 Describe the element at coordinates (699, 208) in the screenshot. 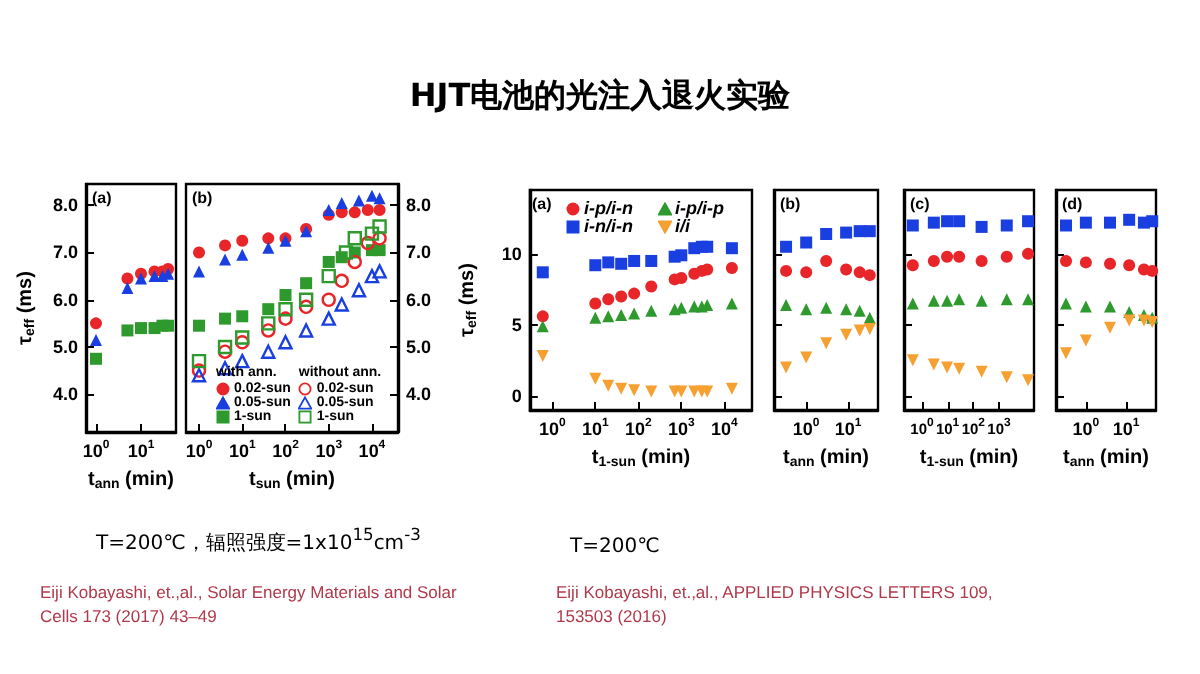

I see `legend-label: i-p/i-p` at that location.